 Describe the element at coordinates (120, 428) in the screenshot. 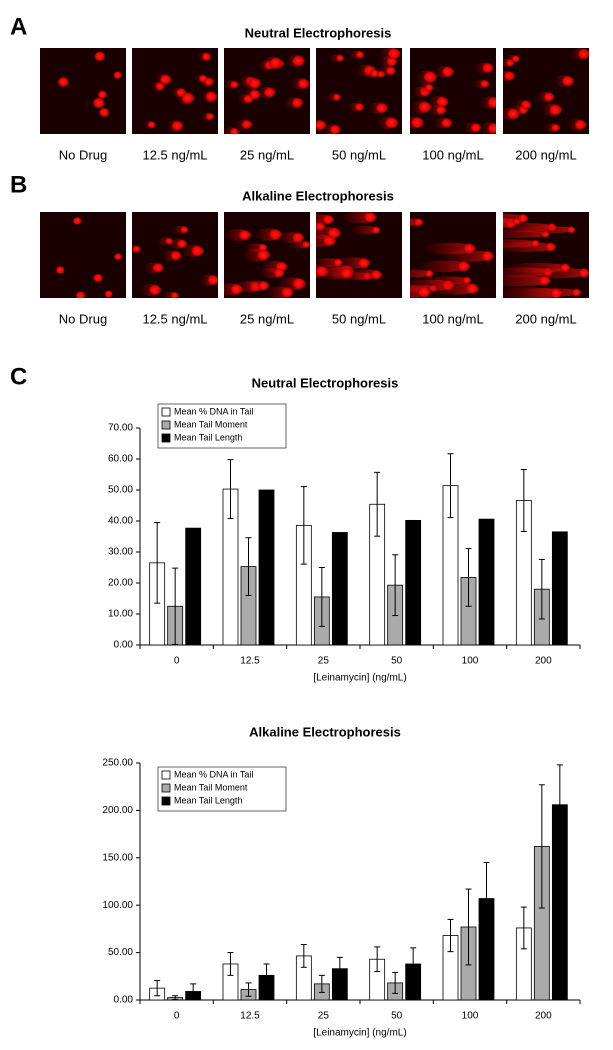

I see `y-tick-label: 70.00` at that location.